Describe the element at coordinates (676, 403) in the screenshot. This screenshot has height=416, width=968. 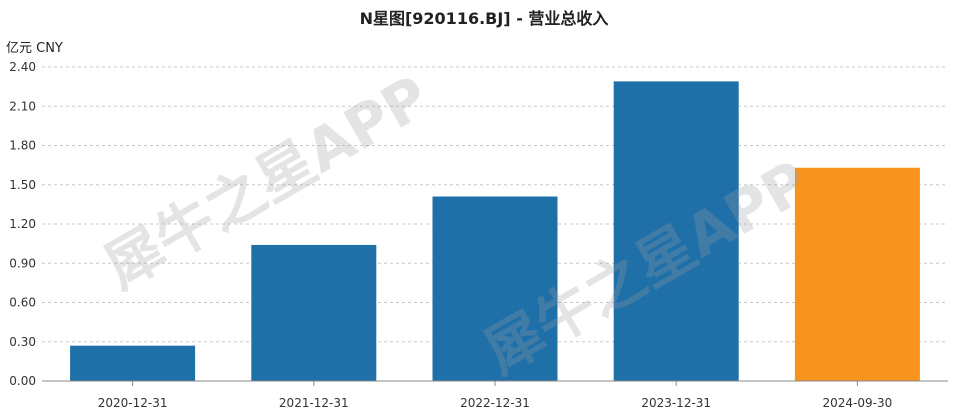
I see `x-tick-label: 2023-12-31` at that location.